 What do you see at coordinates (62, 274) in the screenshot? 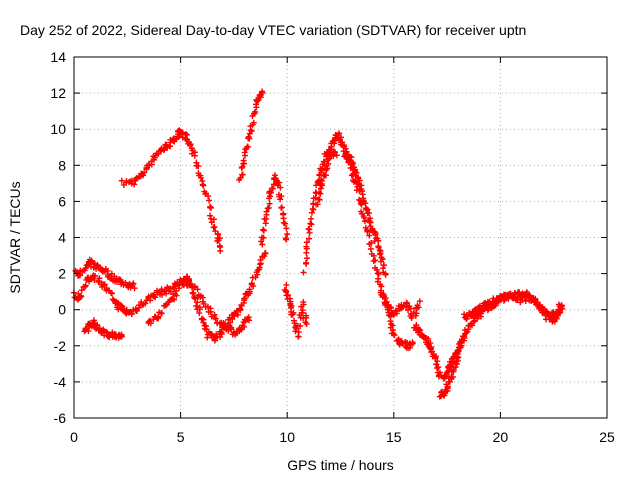
I see `y-tick-label: 2` at bounding box center [62, 274].